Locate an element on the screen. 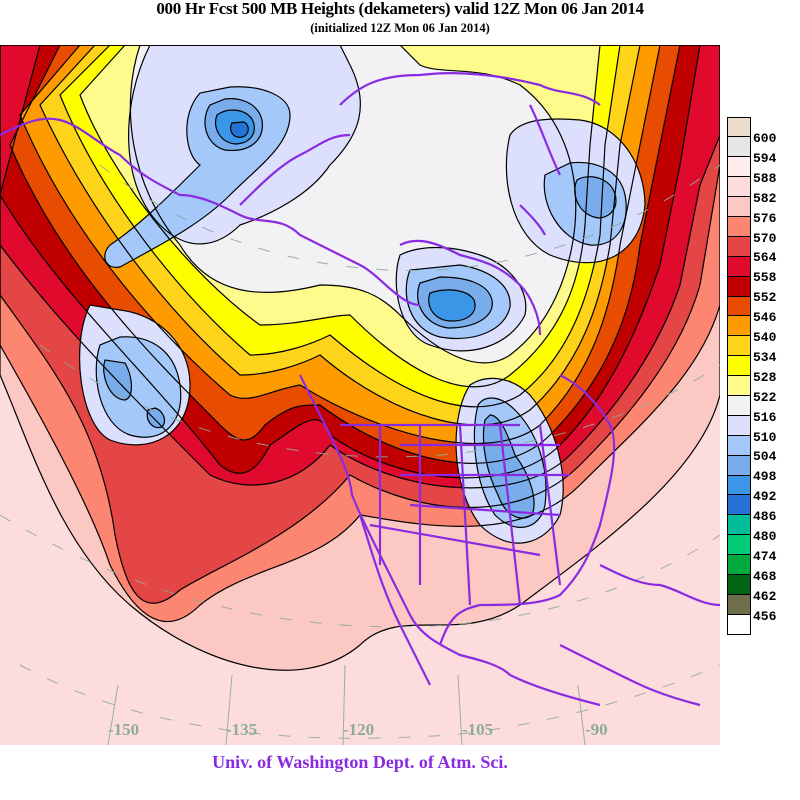 The height and width of the screenshot is (800, 800). legend-label: 468 is located at coordinates (765, 576).